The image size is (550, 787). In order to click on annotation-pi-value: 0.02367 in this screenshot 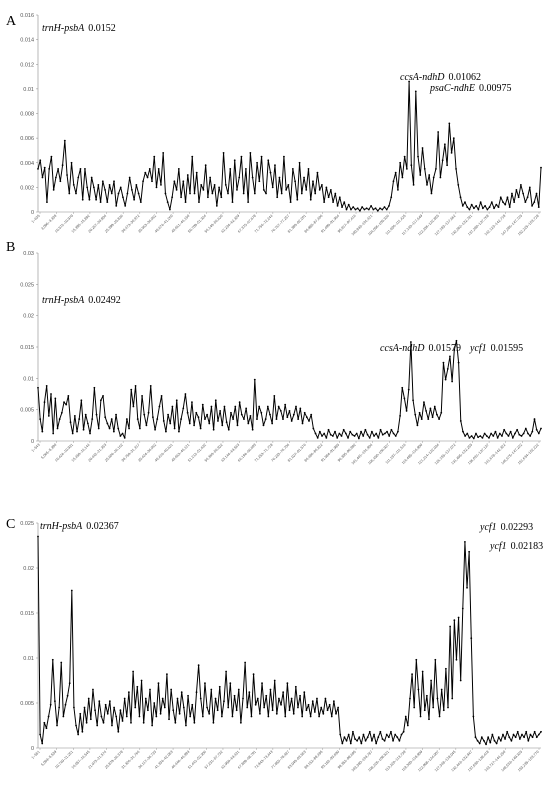, I will do `click(102, 526)`.